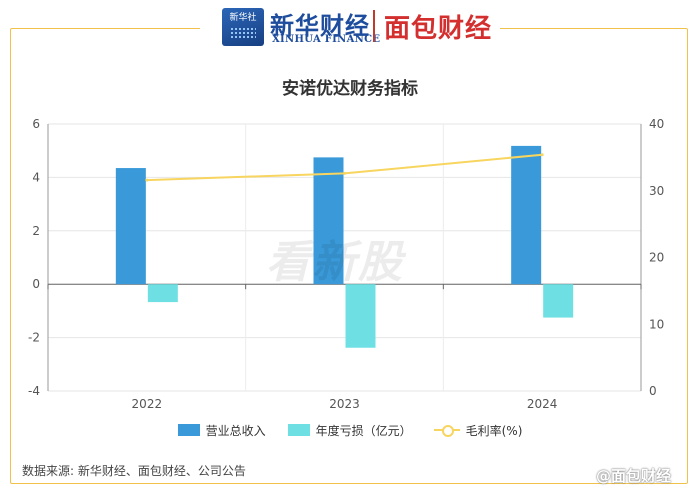 This screenshot has height=495, width=700. Describe the element at coordinates (34, 391) in the screenshot. I see `y-left-tick-label: -4` at that location.